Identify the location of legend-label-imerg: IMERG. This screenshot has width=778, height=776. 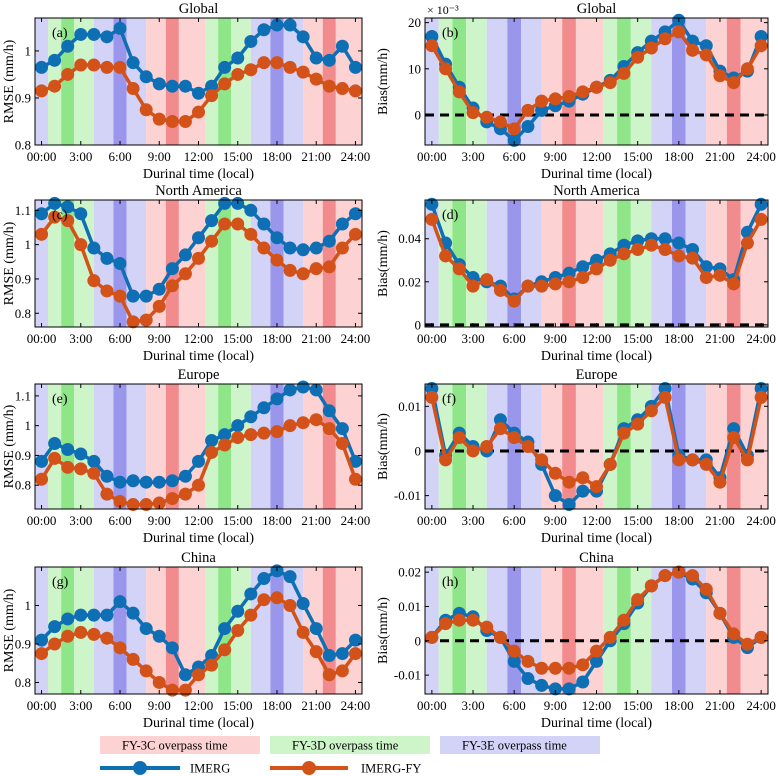
(210, 769).